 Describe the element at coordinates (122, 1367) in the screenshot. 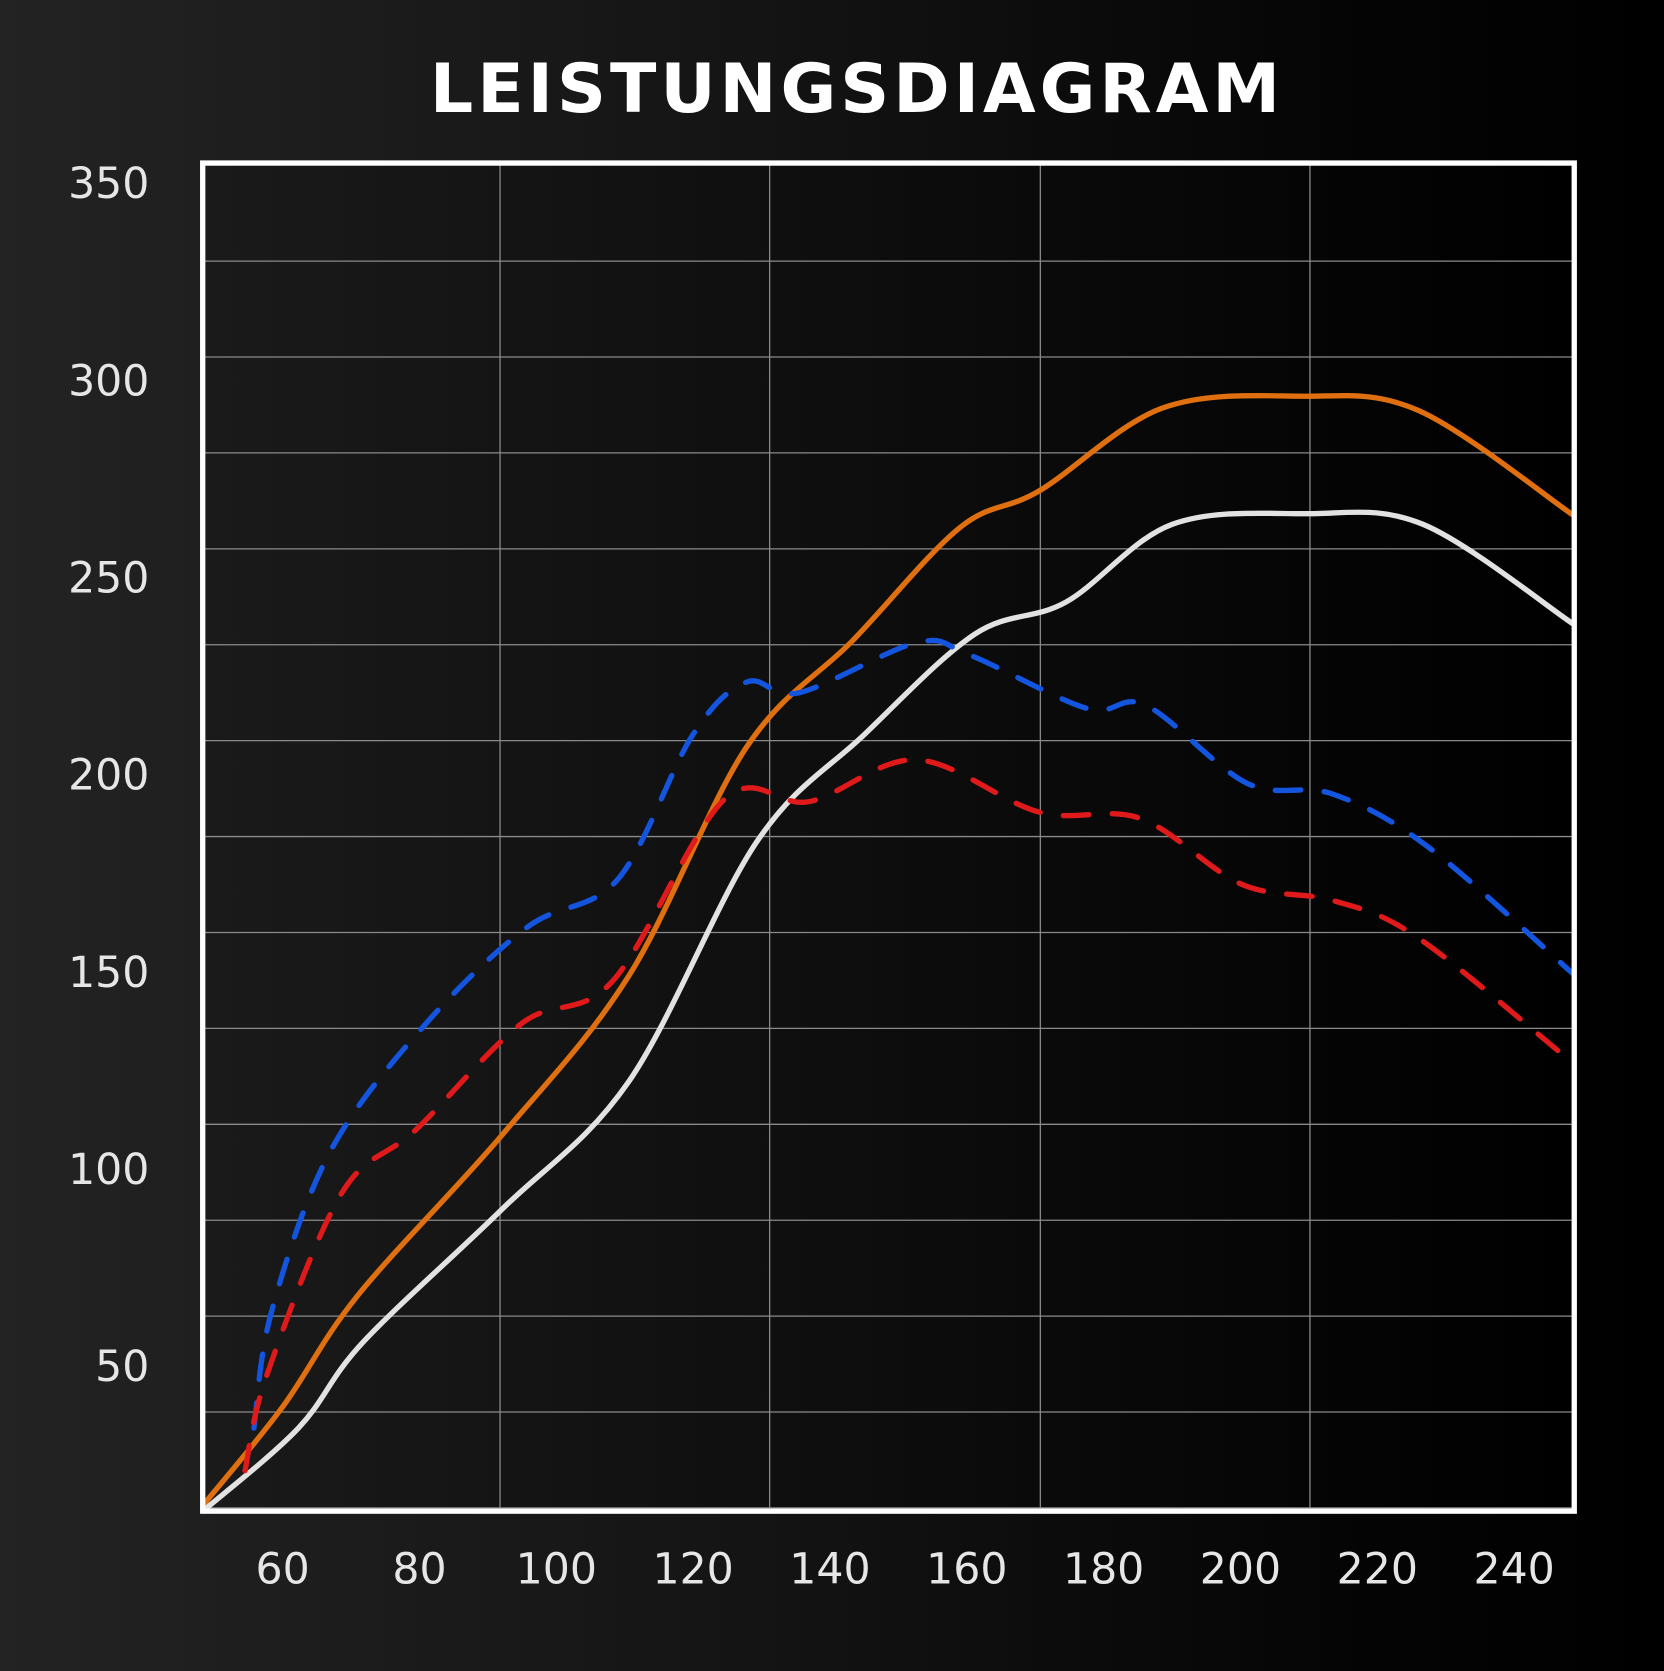

I see `y-tick-label: 50` at that location.